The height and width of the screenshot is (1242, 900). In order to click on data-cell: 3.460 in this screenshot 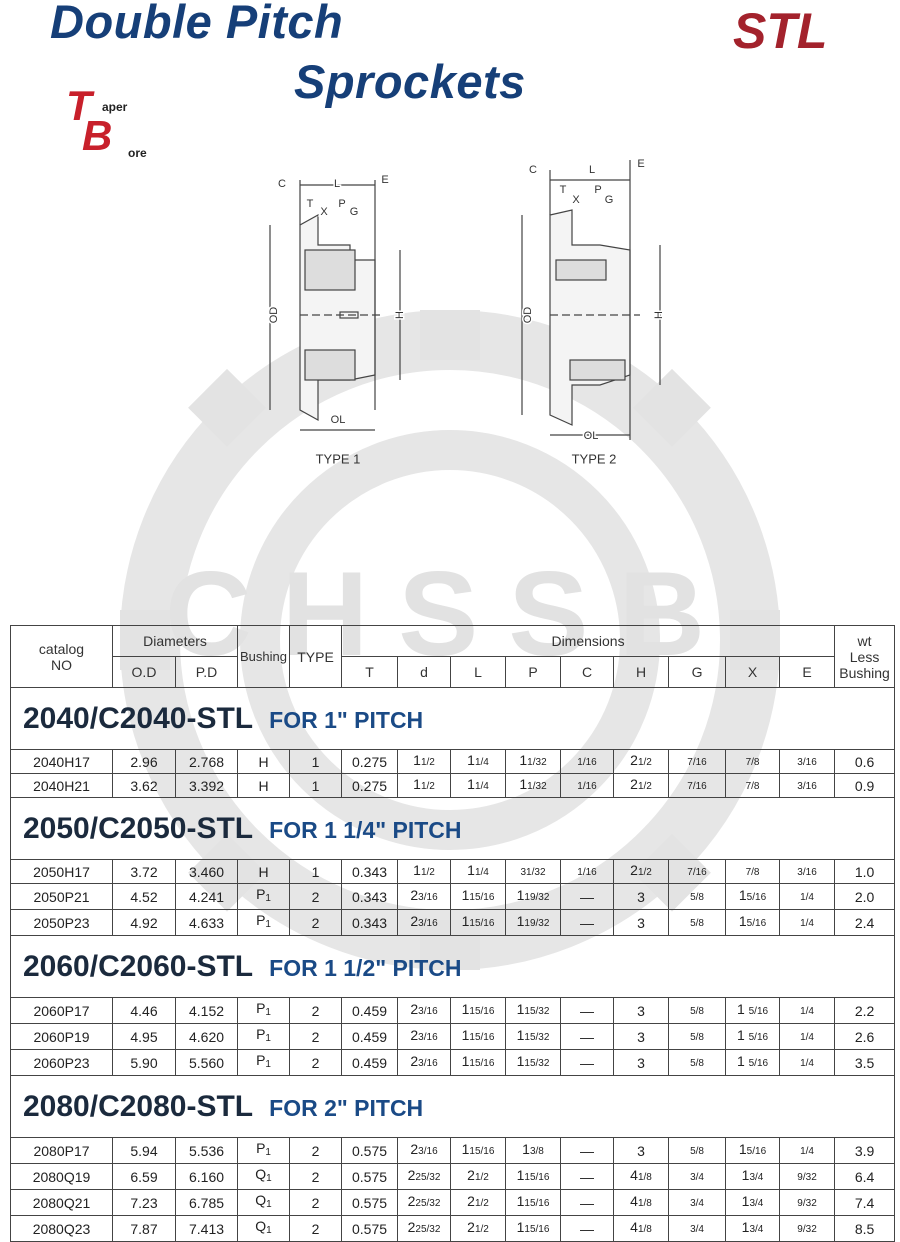, I will do `click(206, 871)`.